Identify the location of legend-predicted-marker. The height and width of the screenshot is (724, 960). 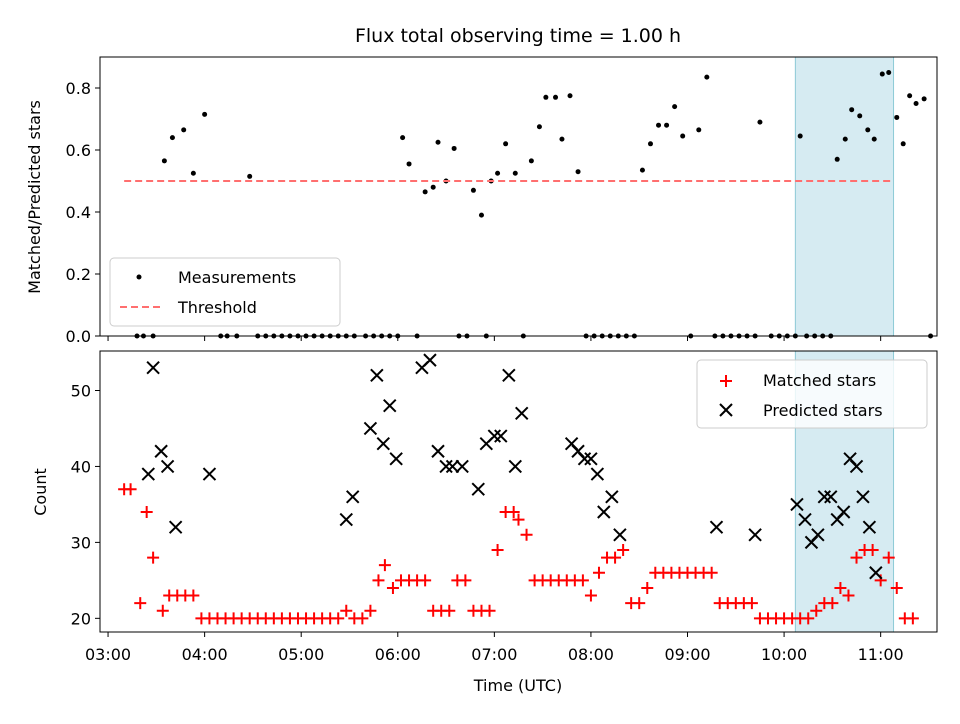
(726, 410).